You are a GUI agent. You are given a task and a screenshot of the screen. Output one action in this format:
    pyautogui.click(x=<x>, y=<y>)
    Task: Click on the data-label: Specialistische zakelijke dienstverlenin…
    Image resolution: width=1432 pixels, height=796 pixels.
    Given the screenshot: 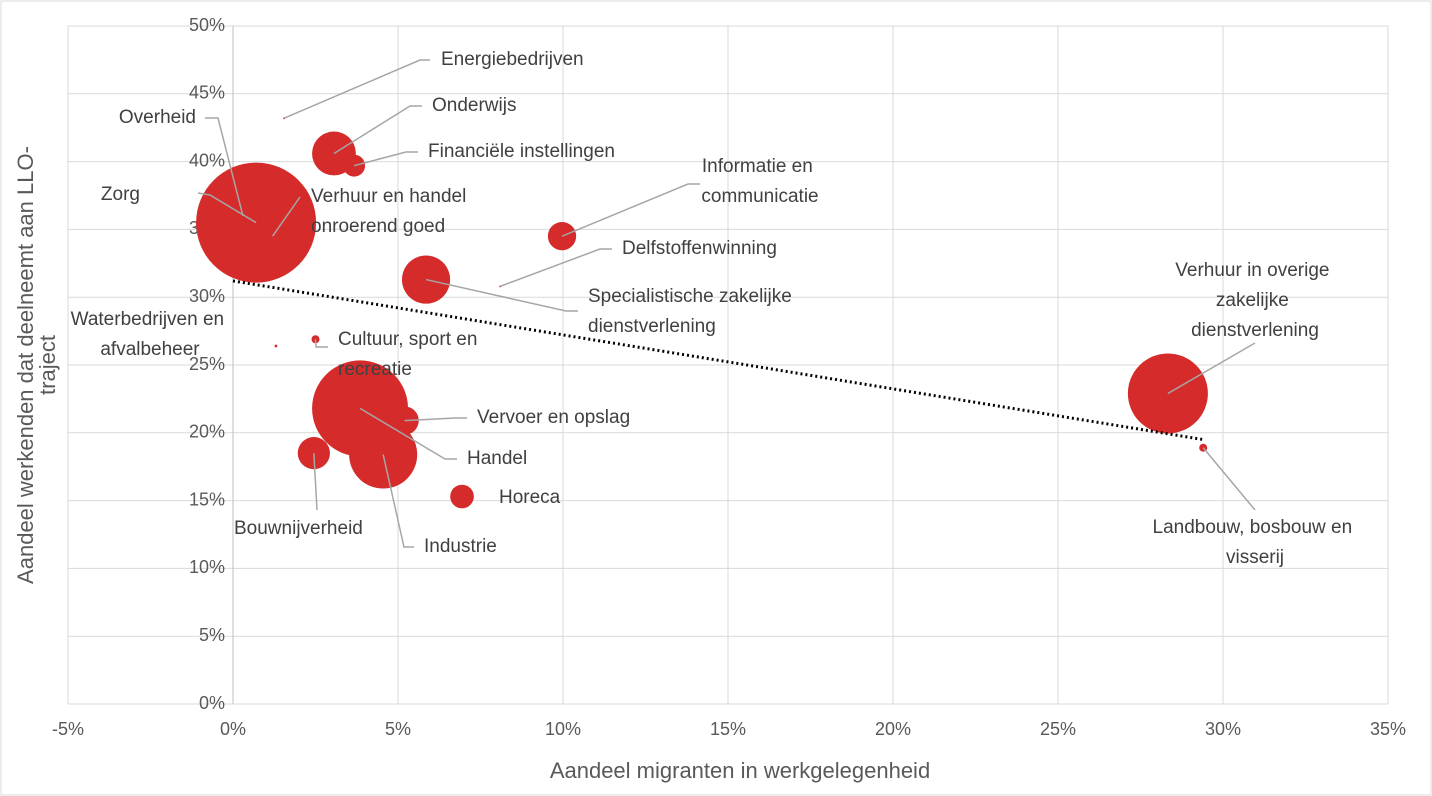 What is the action you would take?
    pyautogui.click(x=692, y=311)
    